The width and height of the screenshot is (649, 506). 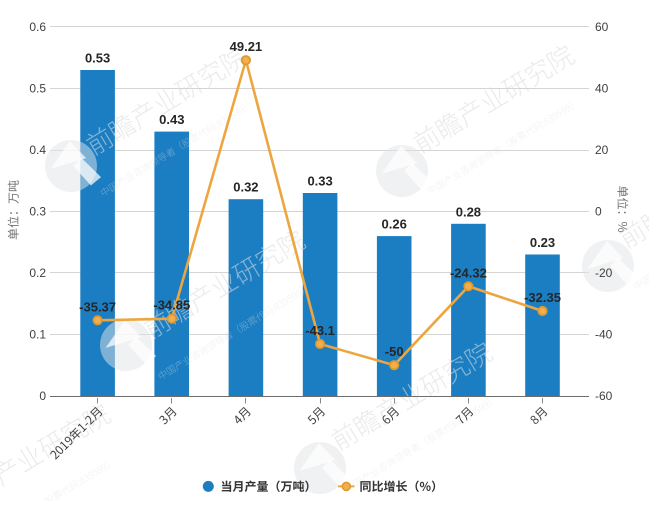 What do you see at coordinates (604, 335) in the screenshot?
I see `svg-text: -40` at bounding box center [604, 335].